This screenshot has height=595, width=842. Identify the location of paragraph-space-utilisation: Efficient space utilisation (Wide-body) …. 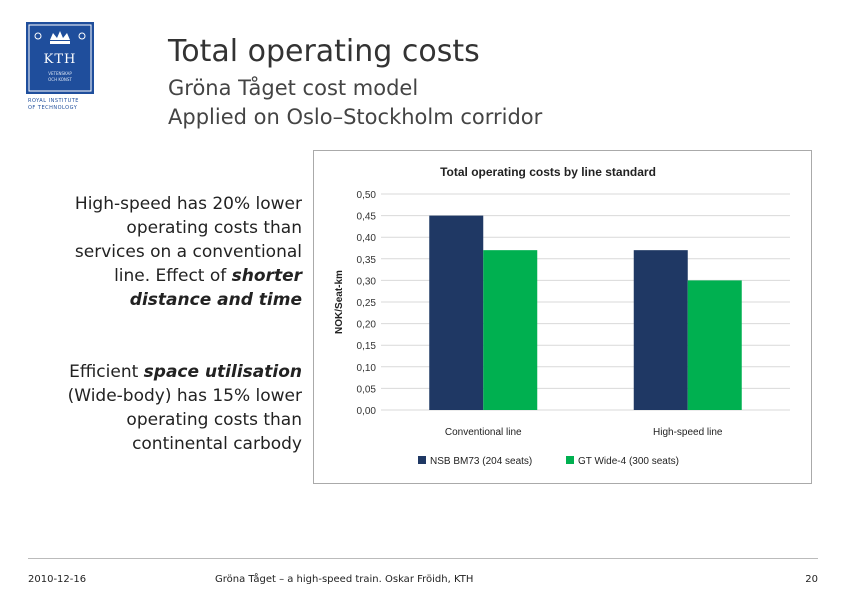
(181, 408).